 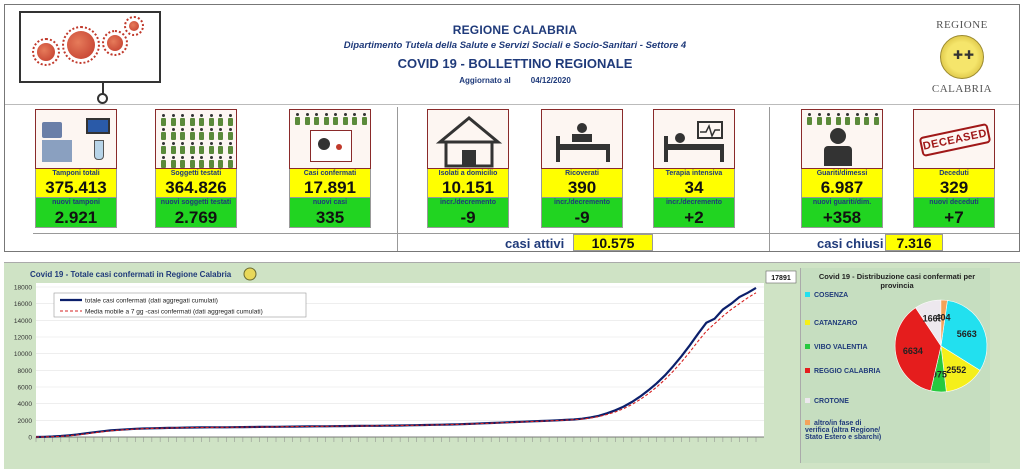 I want to click on recovered-person-icon, so click(x=842, y=139).